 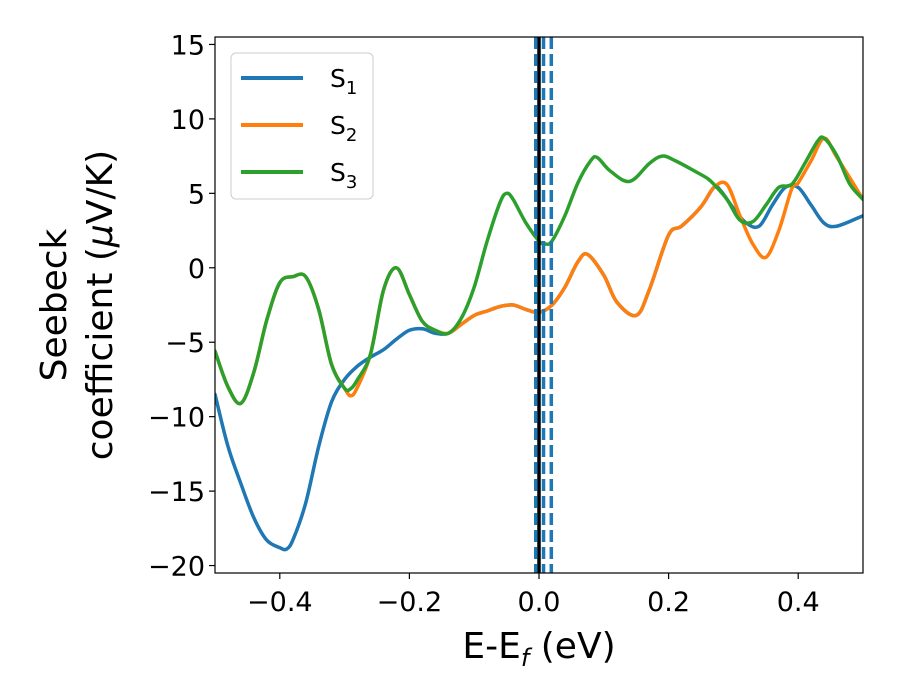 I want to click on y-tick-label: 0, so click(x=196, y=269).